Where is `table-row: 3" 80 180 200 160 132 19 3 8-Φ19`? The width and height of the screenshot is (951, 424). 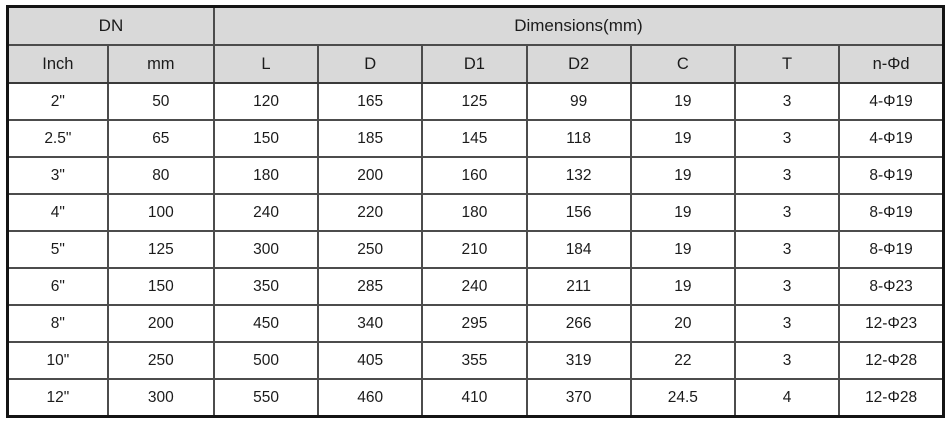 table-row: 3" 80 180 200 160 132 19 3 8-Φ19 is located at coordinates (475, 175).